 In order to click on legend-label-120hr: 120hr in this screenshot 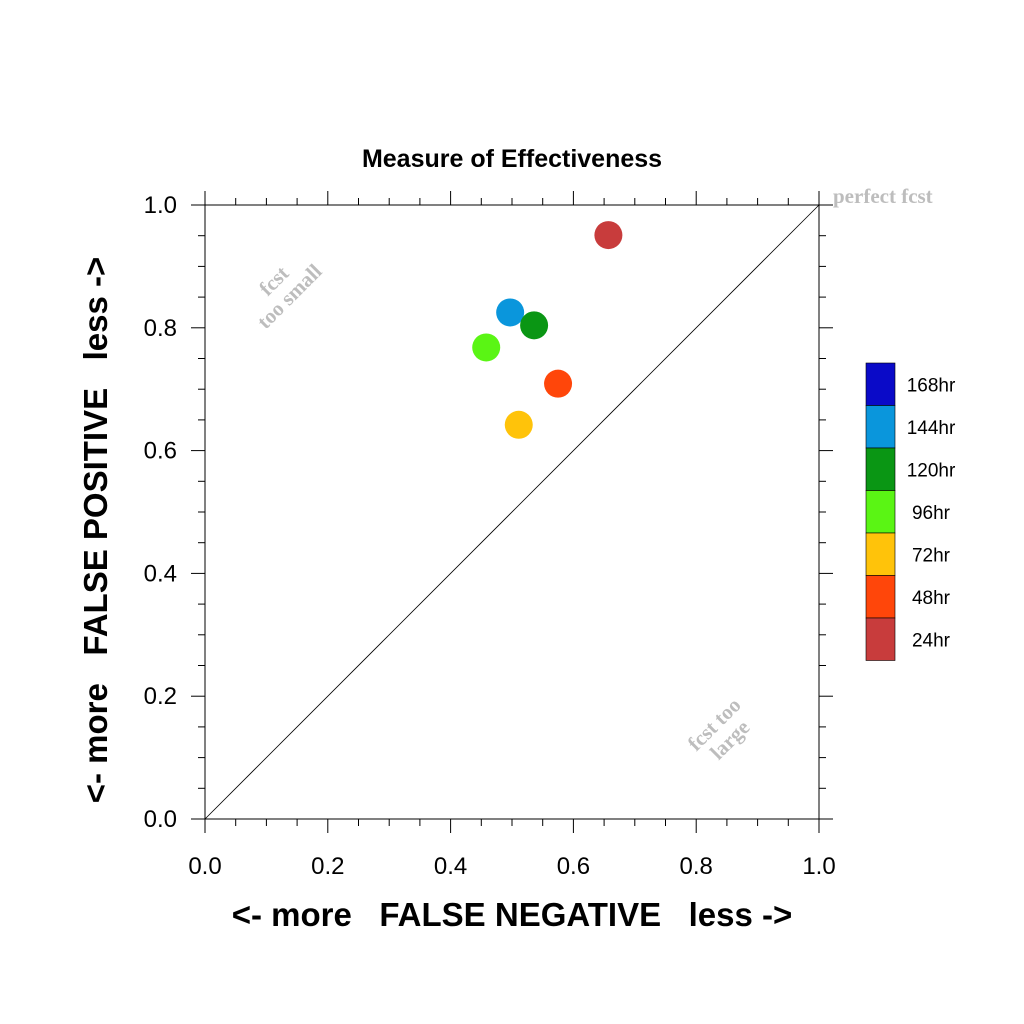, I will do `click(931, 470)`.